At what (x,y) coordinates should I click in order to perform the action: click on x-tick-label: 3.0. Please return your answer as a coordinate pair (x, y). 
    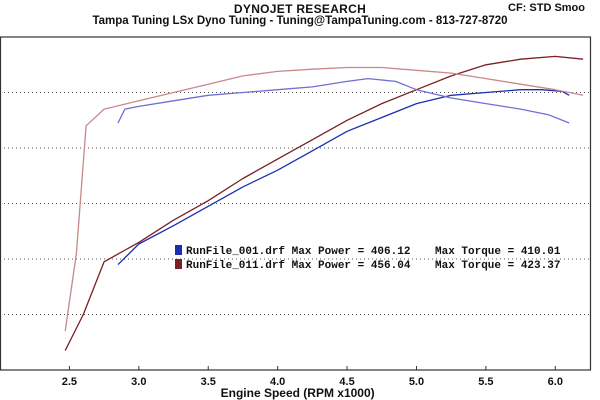
    Looking at the image, I should click on (138, 382).